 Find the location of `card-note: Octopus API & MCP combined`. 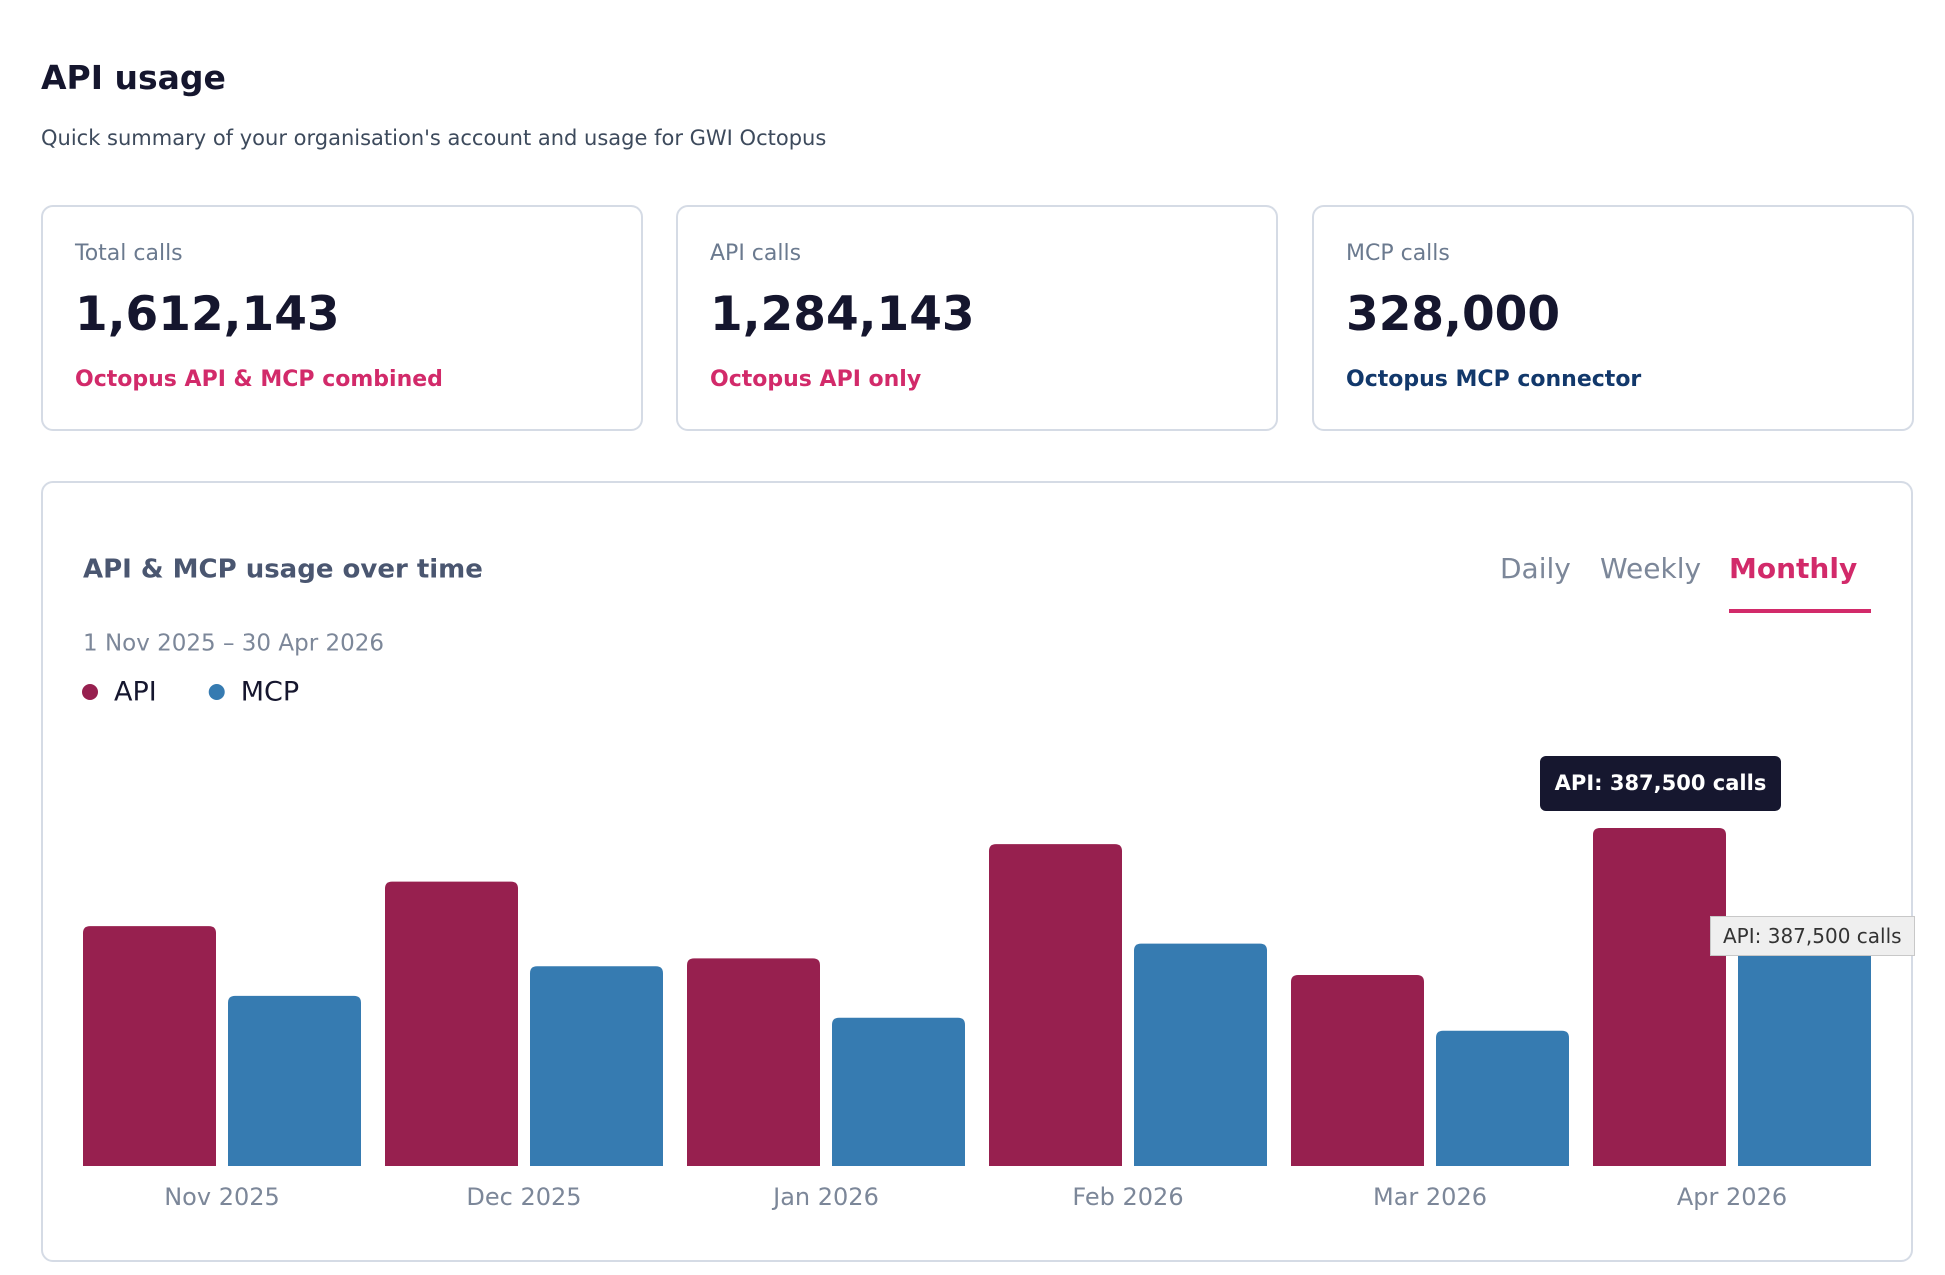

card-note: Octopus API & MCP combined is located at coordinates (259, 379).